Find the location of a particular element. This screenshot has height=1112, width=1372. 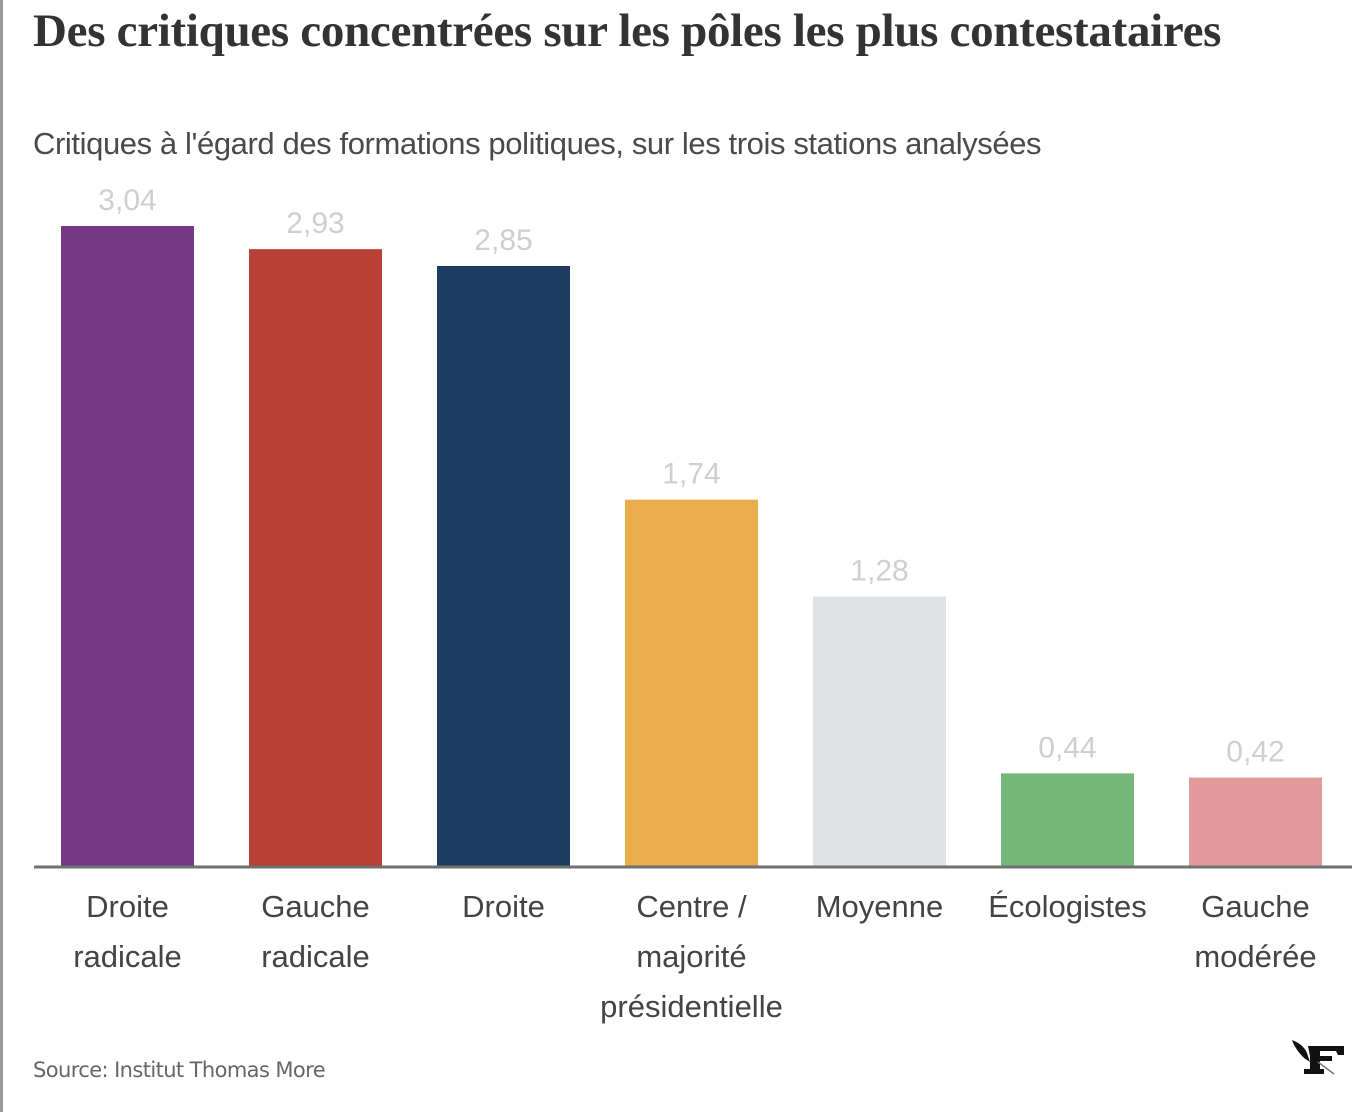

value-label: 0,44 is located at coordinates (1067, 747).